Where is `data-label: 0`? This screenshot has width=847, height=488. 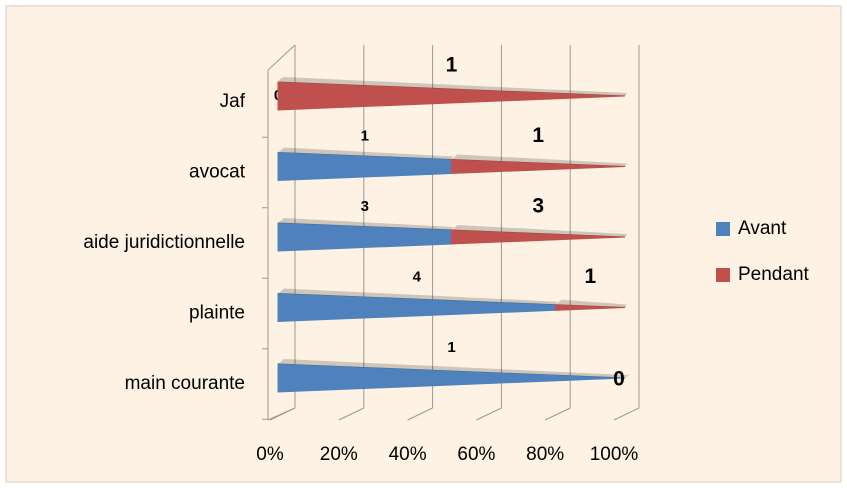 data-label: 0 is located at coordinates (619, 379).